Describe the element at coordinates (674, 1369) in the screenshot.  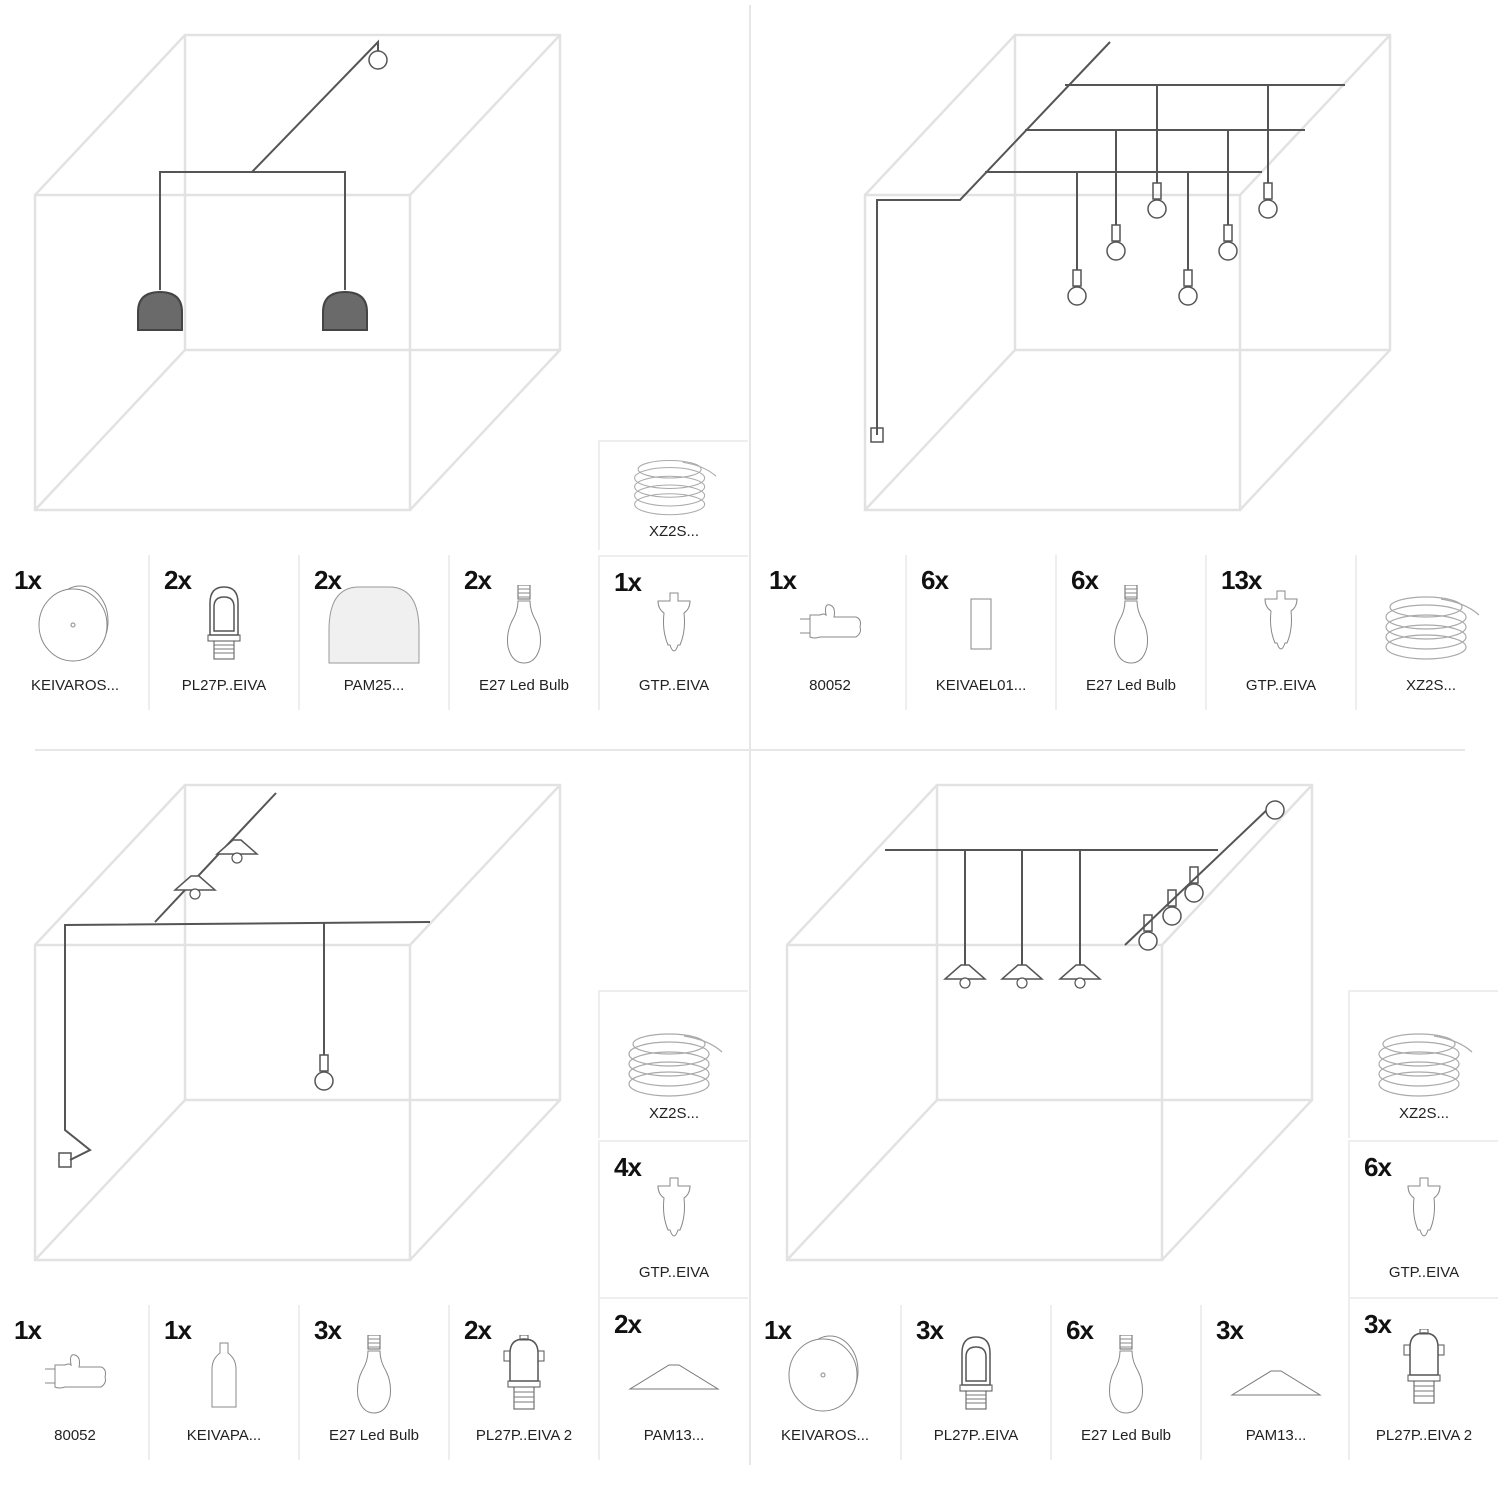
I see `flat-shade-icon` at that location.